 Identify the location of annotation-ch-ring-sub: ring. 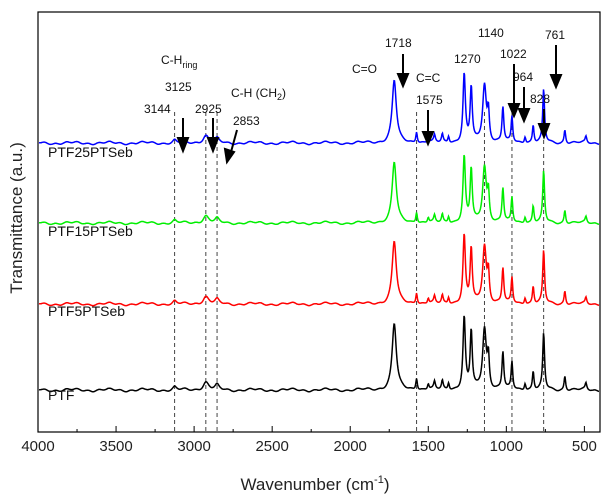
(189, 65).